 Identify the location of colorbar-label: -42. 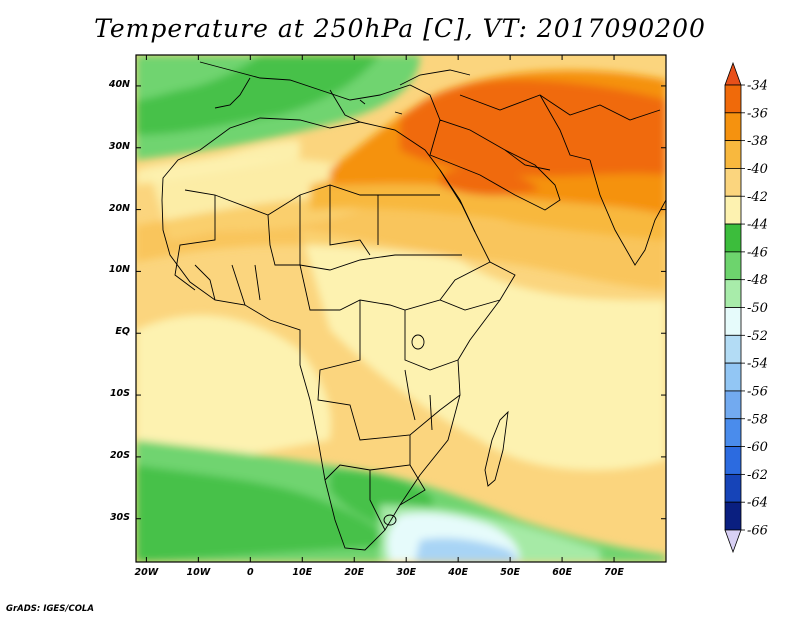
(757, 197).